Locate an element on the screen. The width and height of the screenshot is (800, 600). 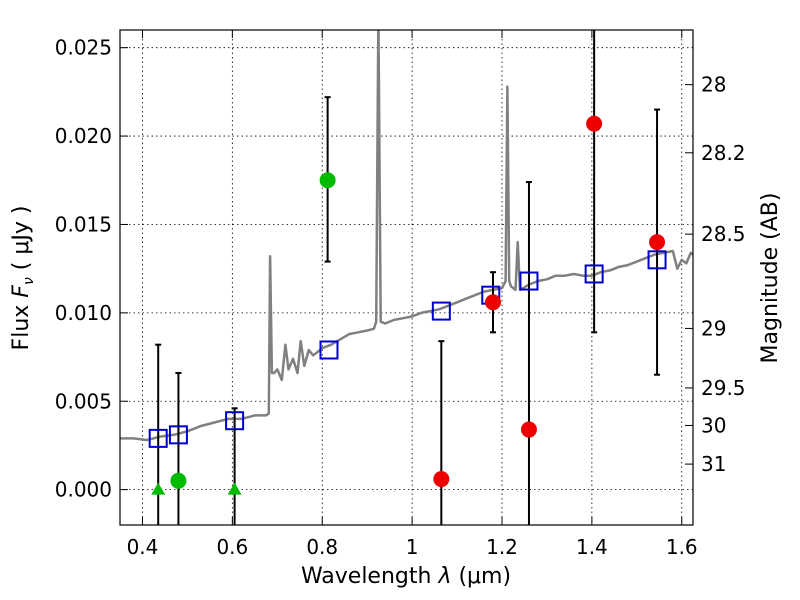
y-tick-label: 0.000 is located at coordinates (83, 490).